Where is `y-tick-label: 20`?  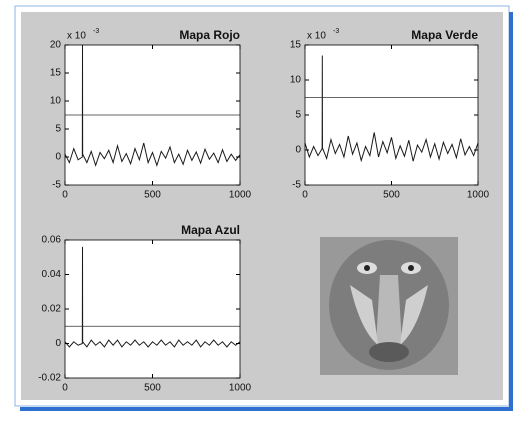
y-tick-label: 20 is located at coordinates (56, 45).